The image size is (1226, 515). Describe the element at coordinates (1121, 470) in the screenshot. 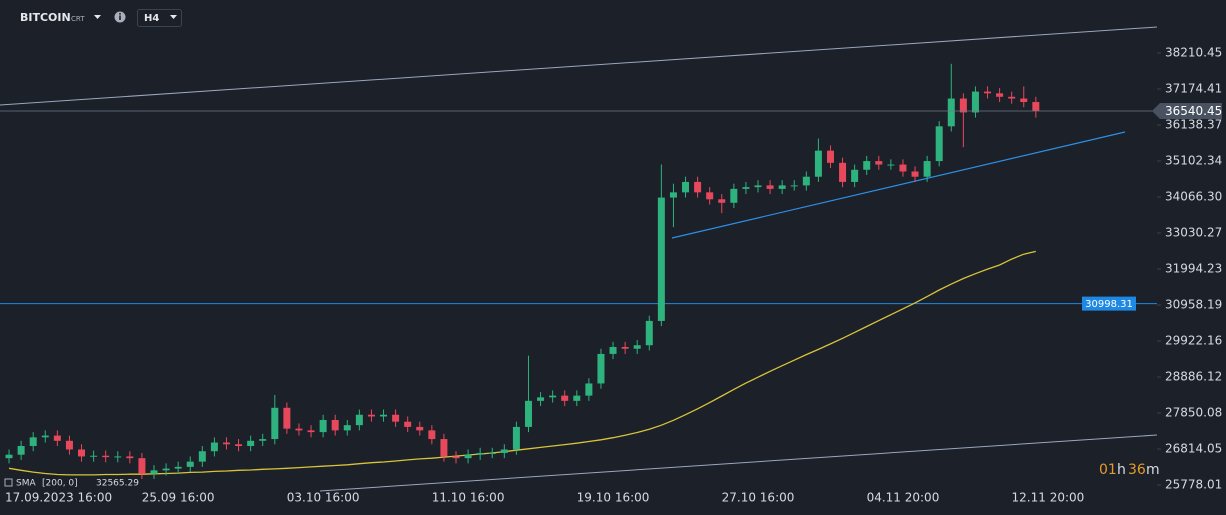

I see `countdown-h: h` at that location.